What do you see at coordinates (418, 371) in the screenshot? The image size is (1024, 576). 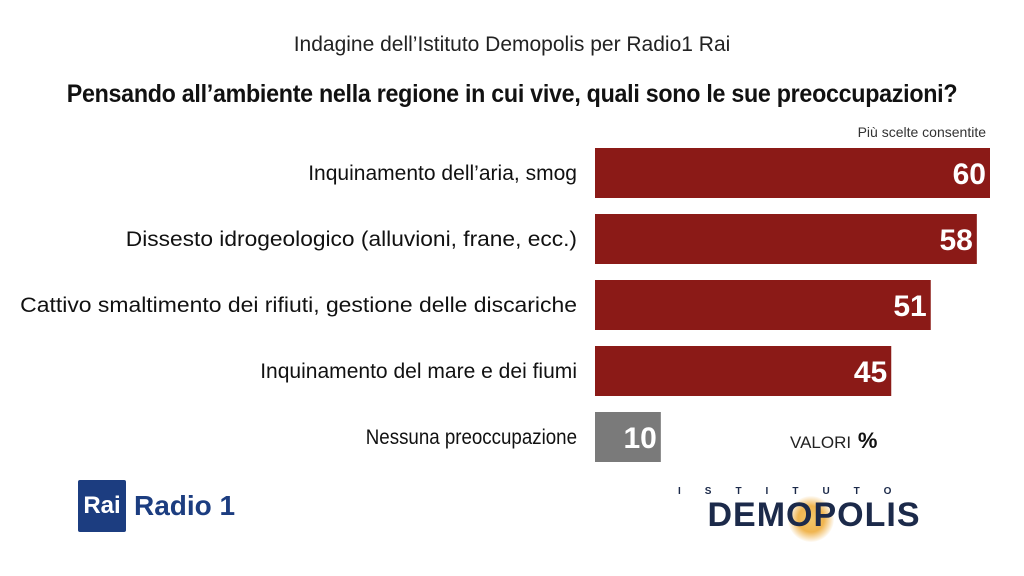 I see `category-label: Inquinamento del mare e dei fiumi` at bounding box center [418, 371].